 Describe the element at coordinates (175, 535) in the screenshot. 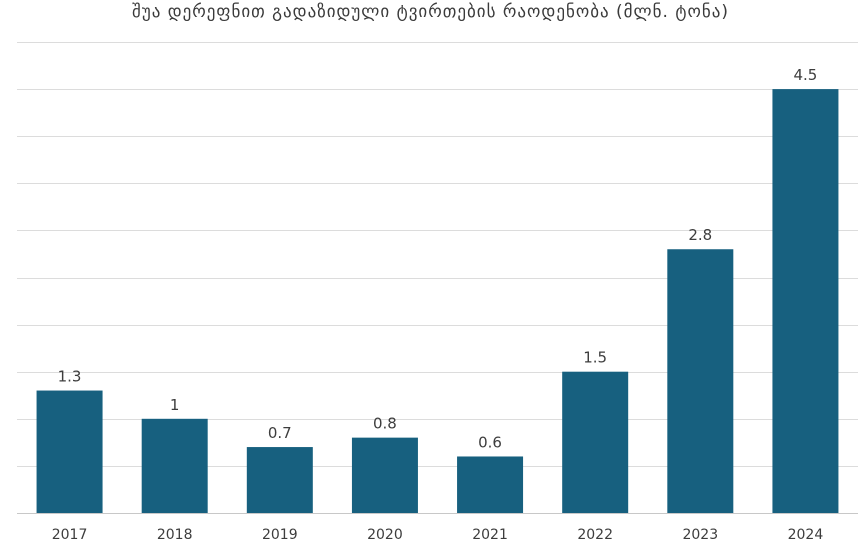

I see `x-tick-2018: 2018` at that location.